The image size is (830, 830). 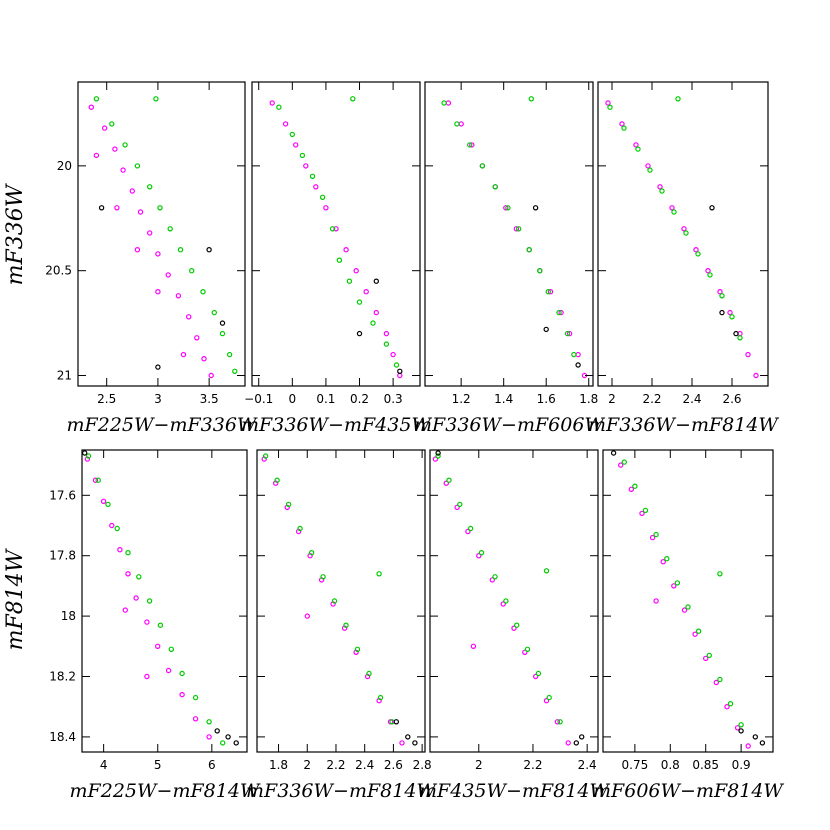 I want to click on top-row-y-label: mF336W, so click(x=15, y=233).